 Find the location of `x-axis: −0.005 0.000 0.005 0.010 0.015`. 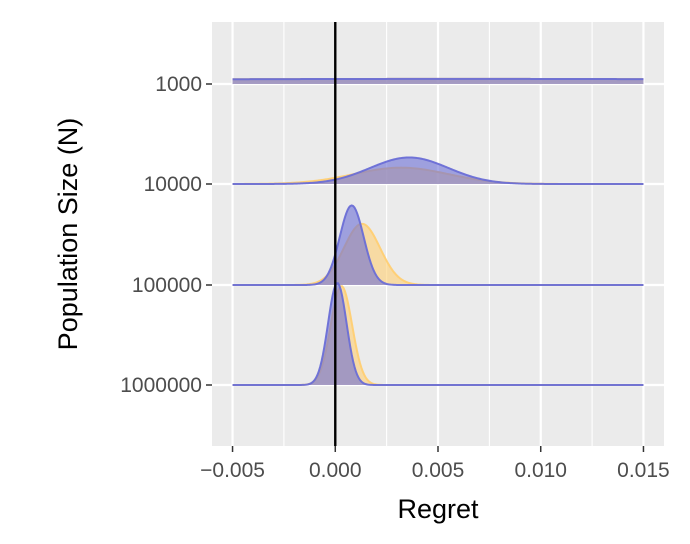

x-axis: −0.005 0.000 0.005 0.010 0.015 is located at coordinates (435, 464).